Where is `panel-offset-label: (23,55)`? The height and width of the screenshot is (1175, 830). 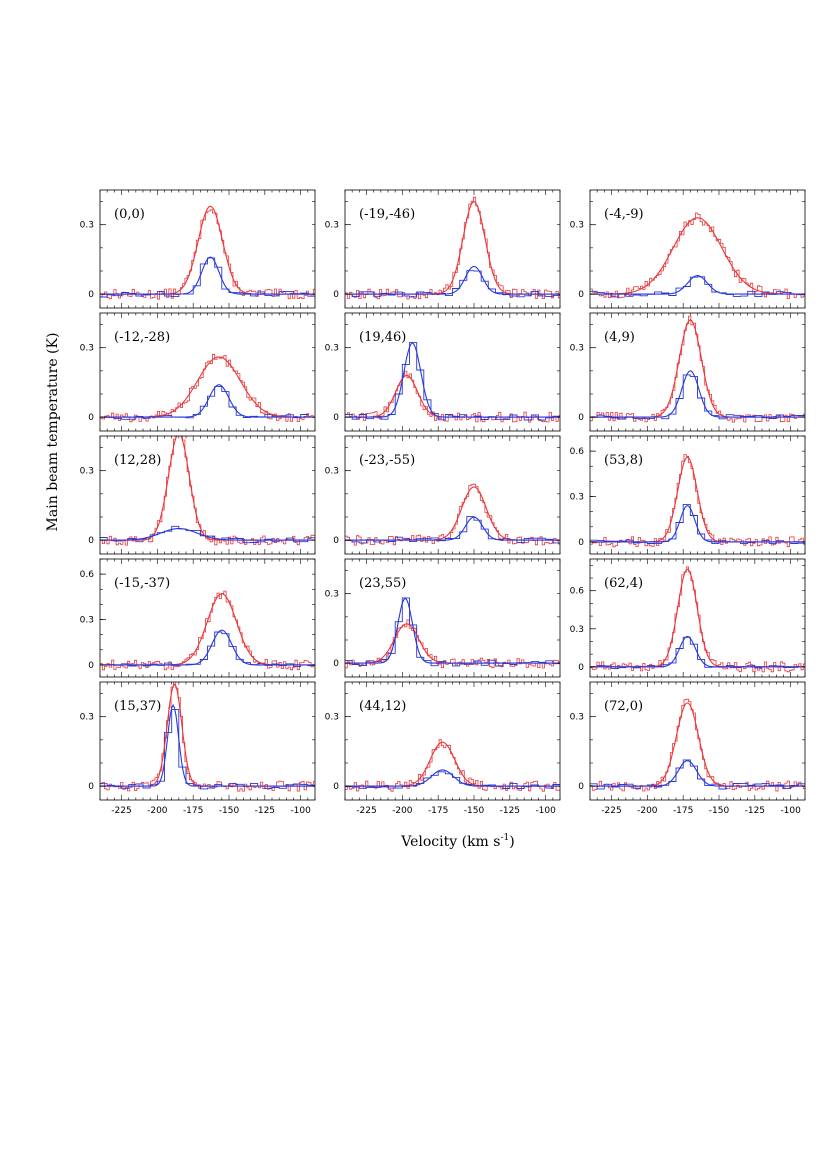 panel-offset-label: (23,55) is located at coordinates (382, 583).